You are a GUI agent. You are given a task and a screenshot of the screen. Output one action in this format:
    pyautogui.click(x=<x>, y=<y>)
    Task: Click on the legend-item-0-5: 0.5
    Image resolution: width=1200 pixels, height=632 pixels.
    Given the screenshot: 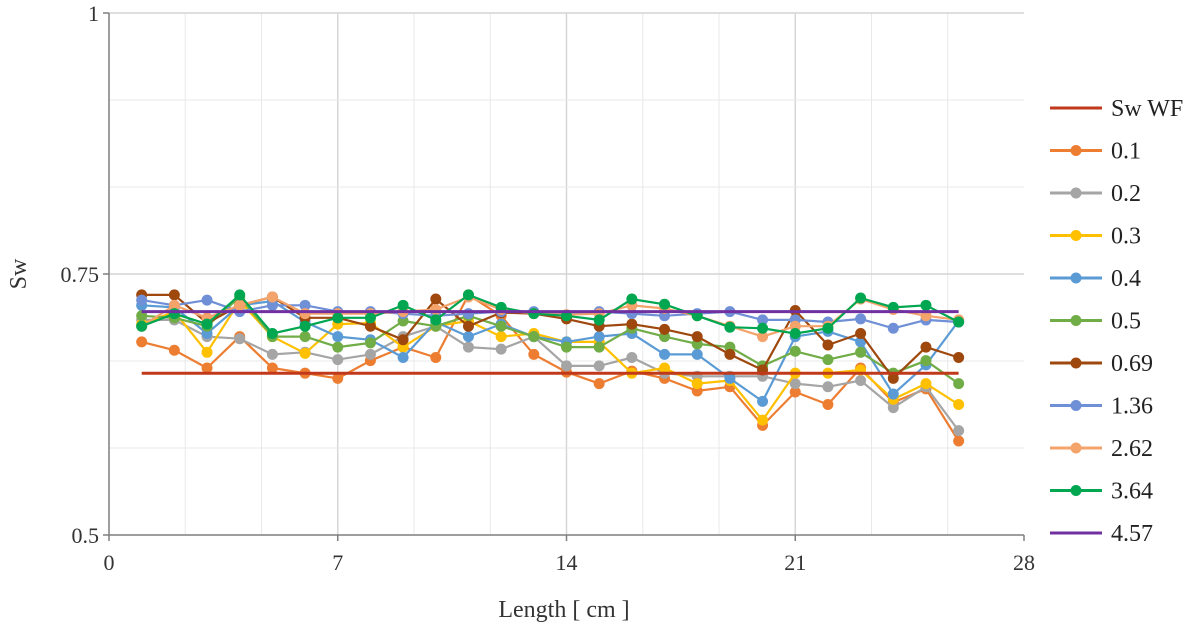 What is the action you would take?
    pyautogui.click(x=1095, y=322)
    